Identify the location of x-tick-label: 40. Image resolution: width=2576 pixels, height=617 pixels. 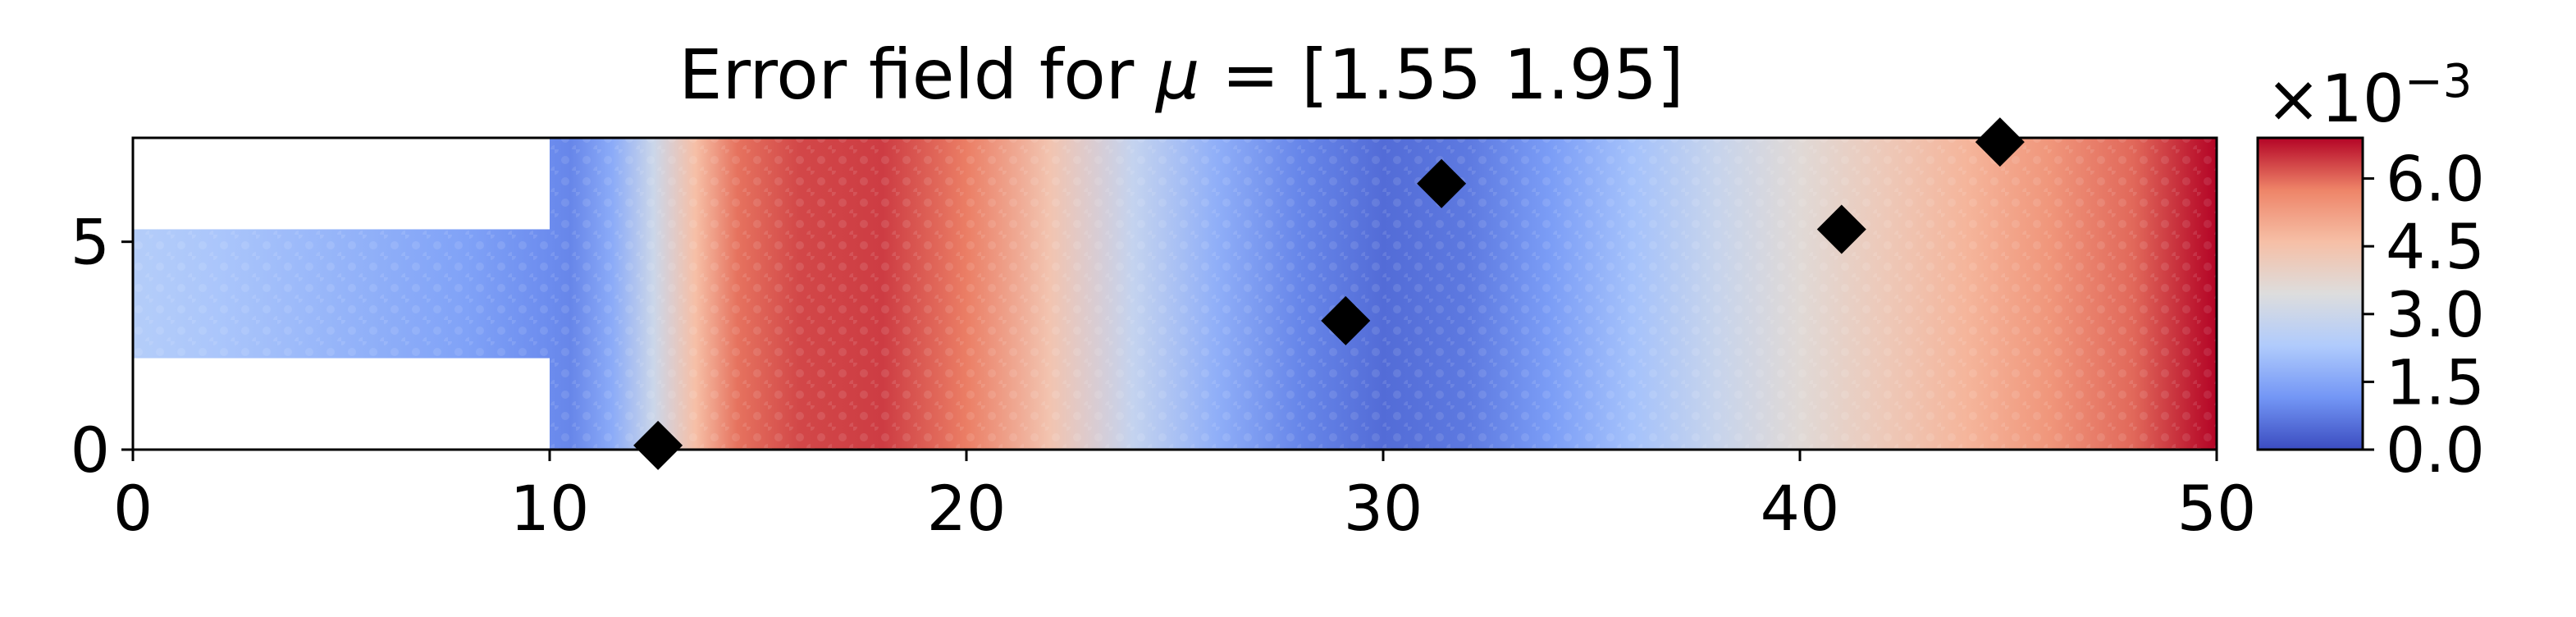
(1801, 508).